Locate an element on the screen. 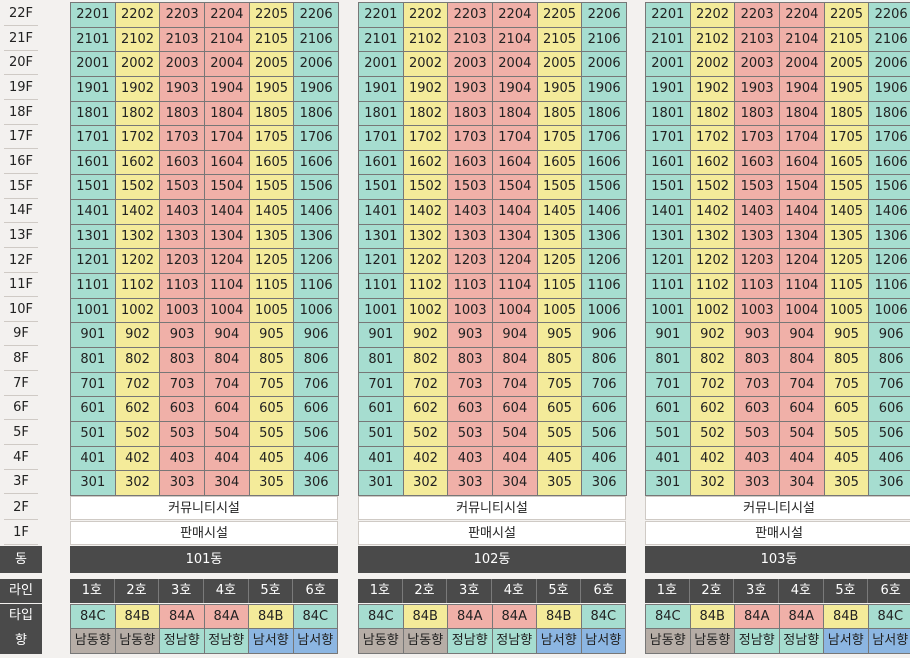  unit-cell: 1606 is located at coordinates (889, 163).